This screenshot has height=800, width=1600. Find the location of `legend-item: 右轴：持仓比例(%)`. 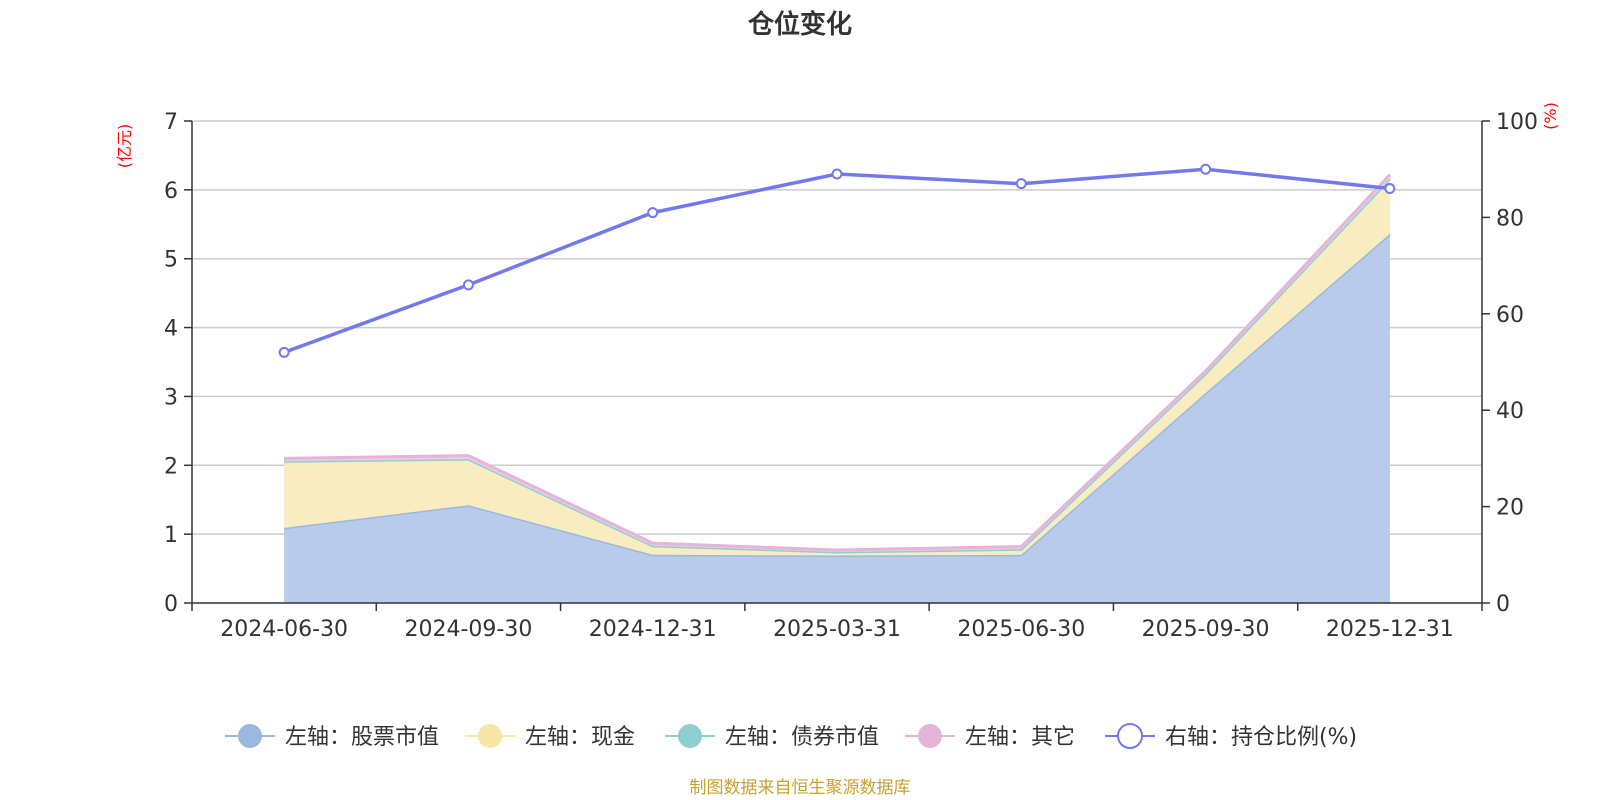

legend-item: 右轴：持仓比例(%) is located at coordinates (1231, 736).